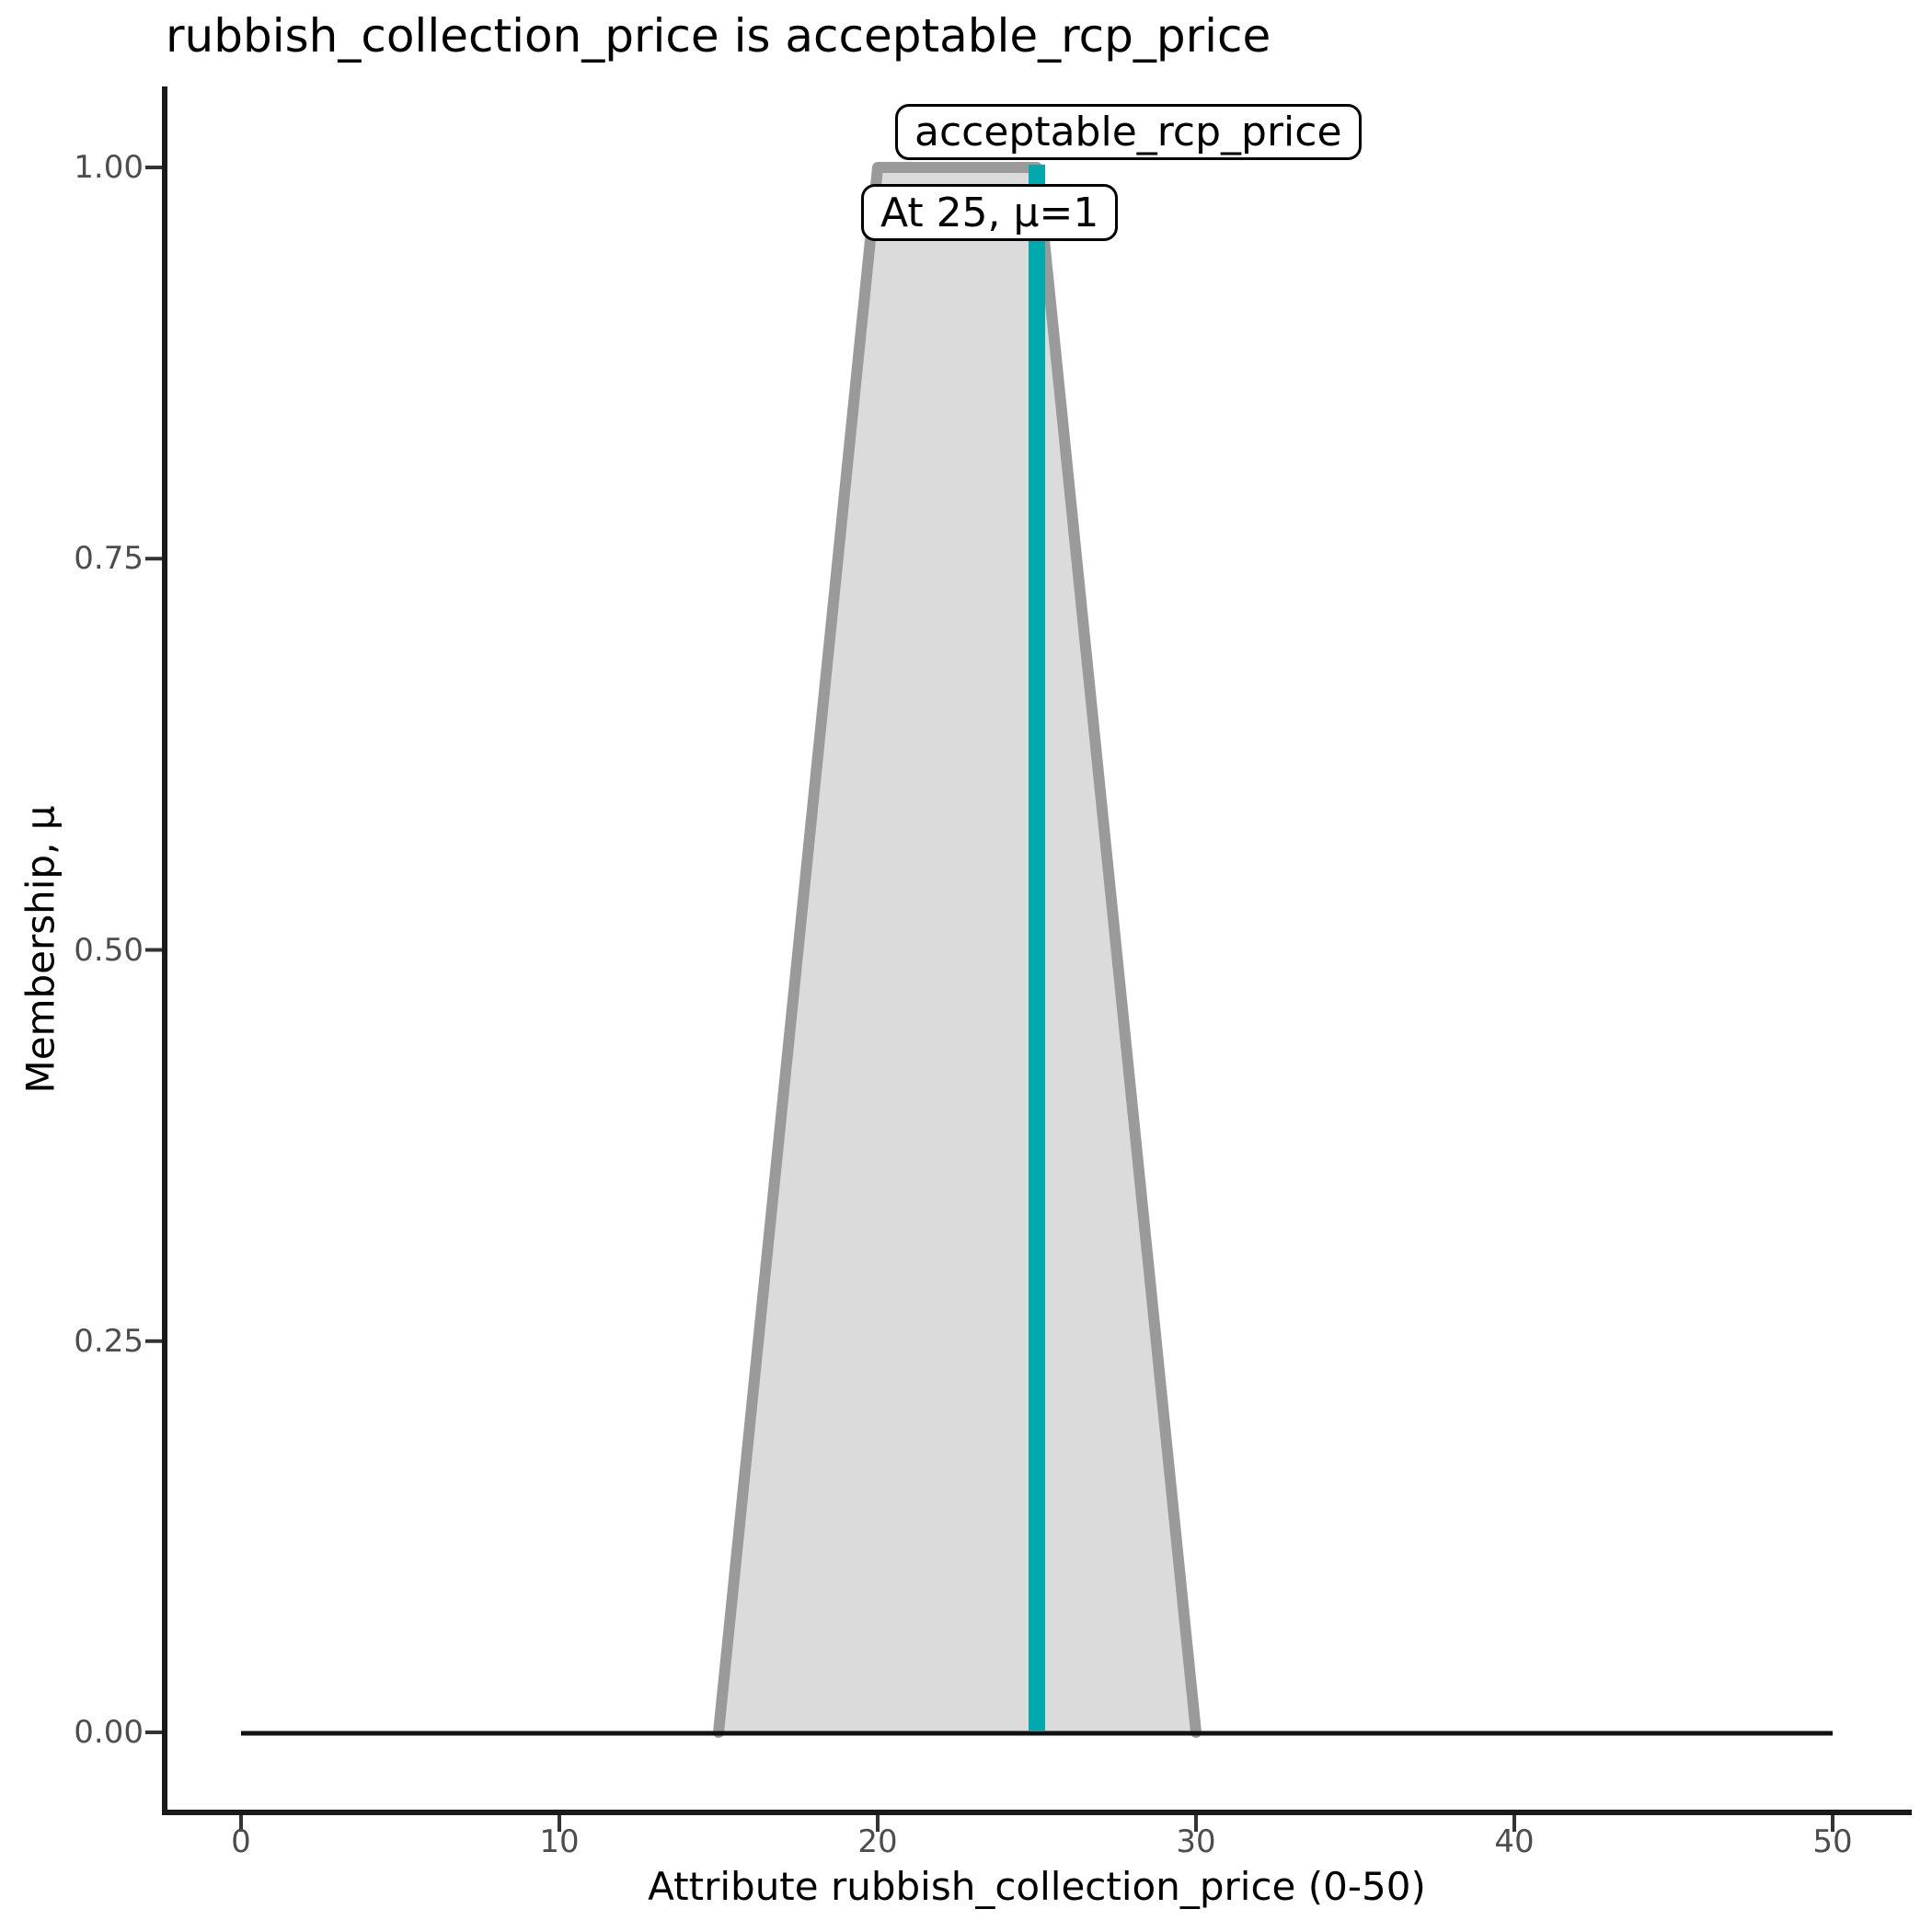 The height and width of the screenshot is (1932, 1932). I want to click on crisp-value-annotation: At 25, μ=1, so click(990, 212).